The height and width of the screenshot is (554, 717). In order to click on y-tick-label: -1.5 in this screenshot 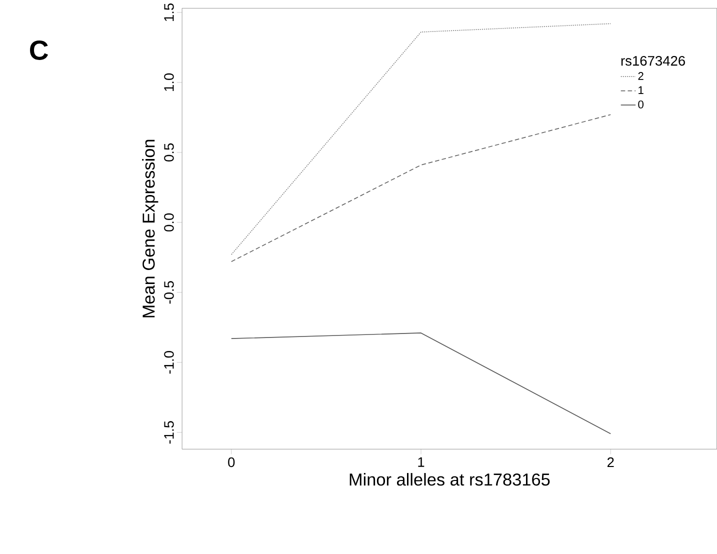, I will do `click(169, 432)`.